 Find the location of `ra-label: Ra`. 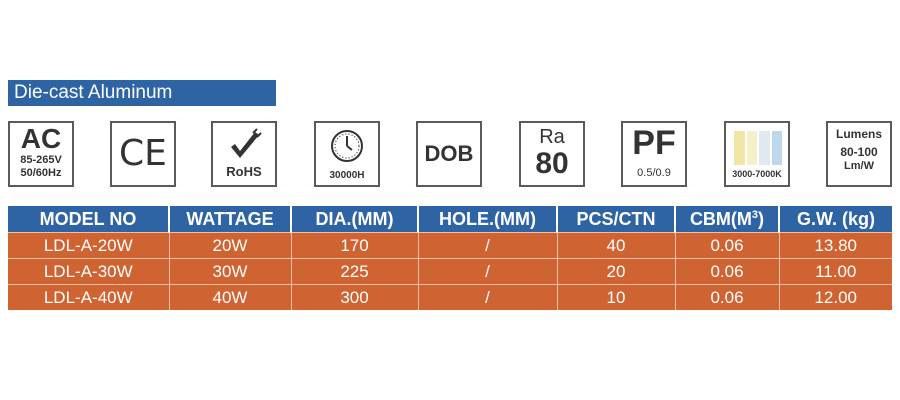

ra-label: Ra is located at coordinates (552, 137).